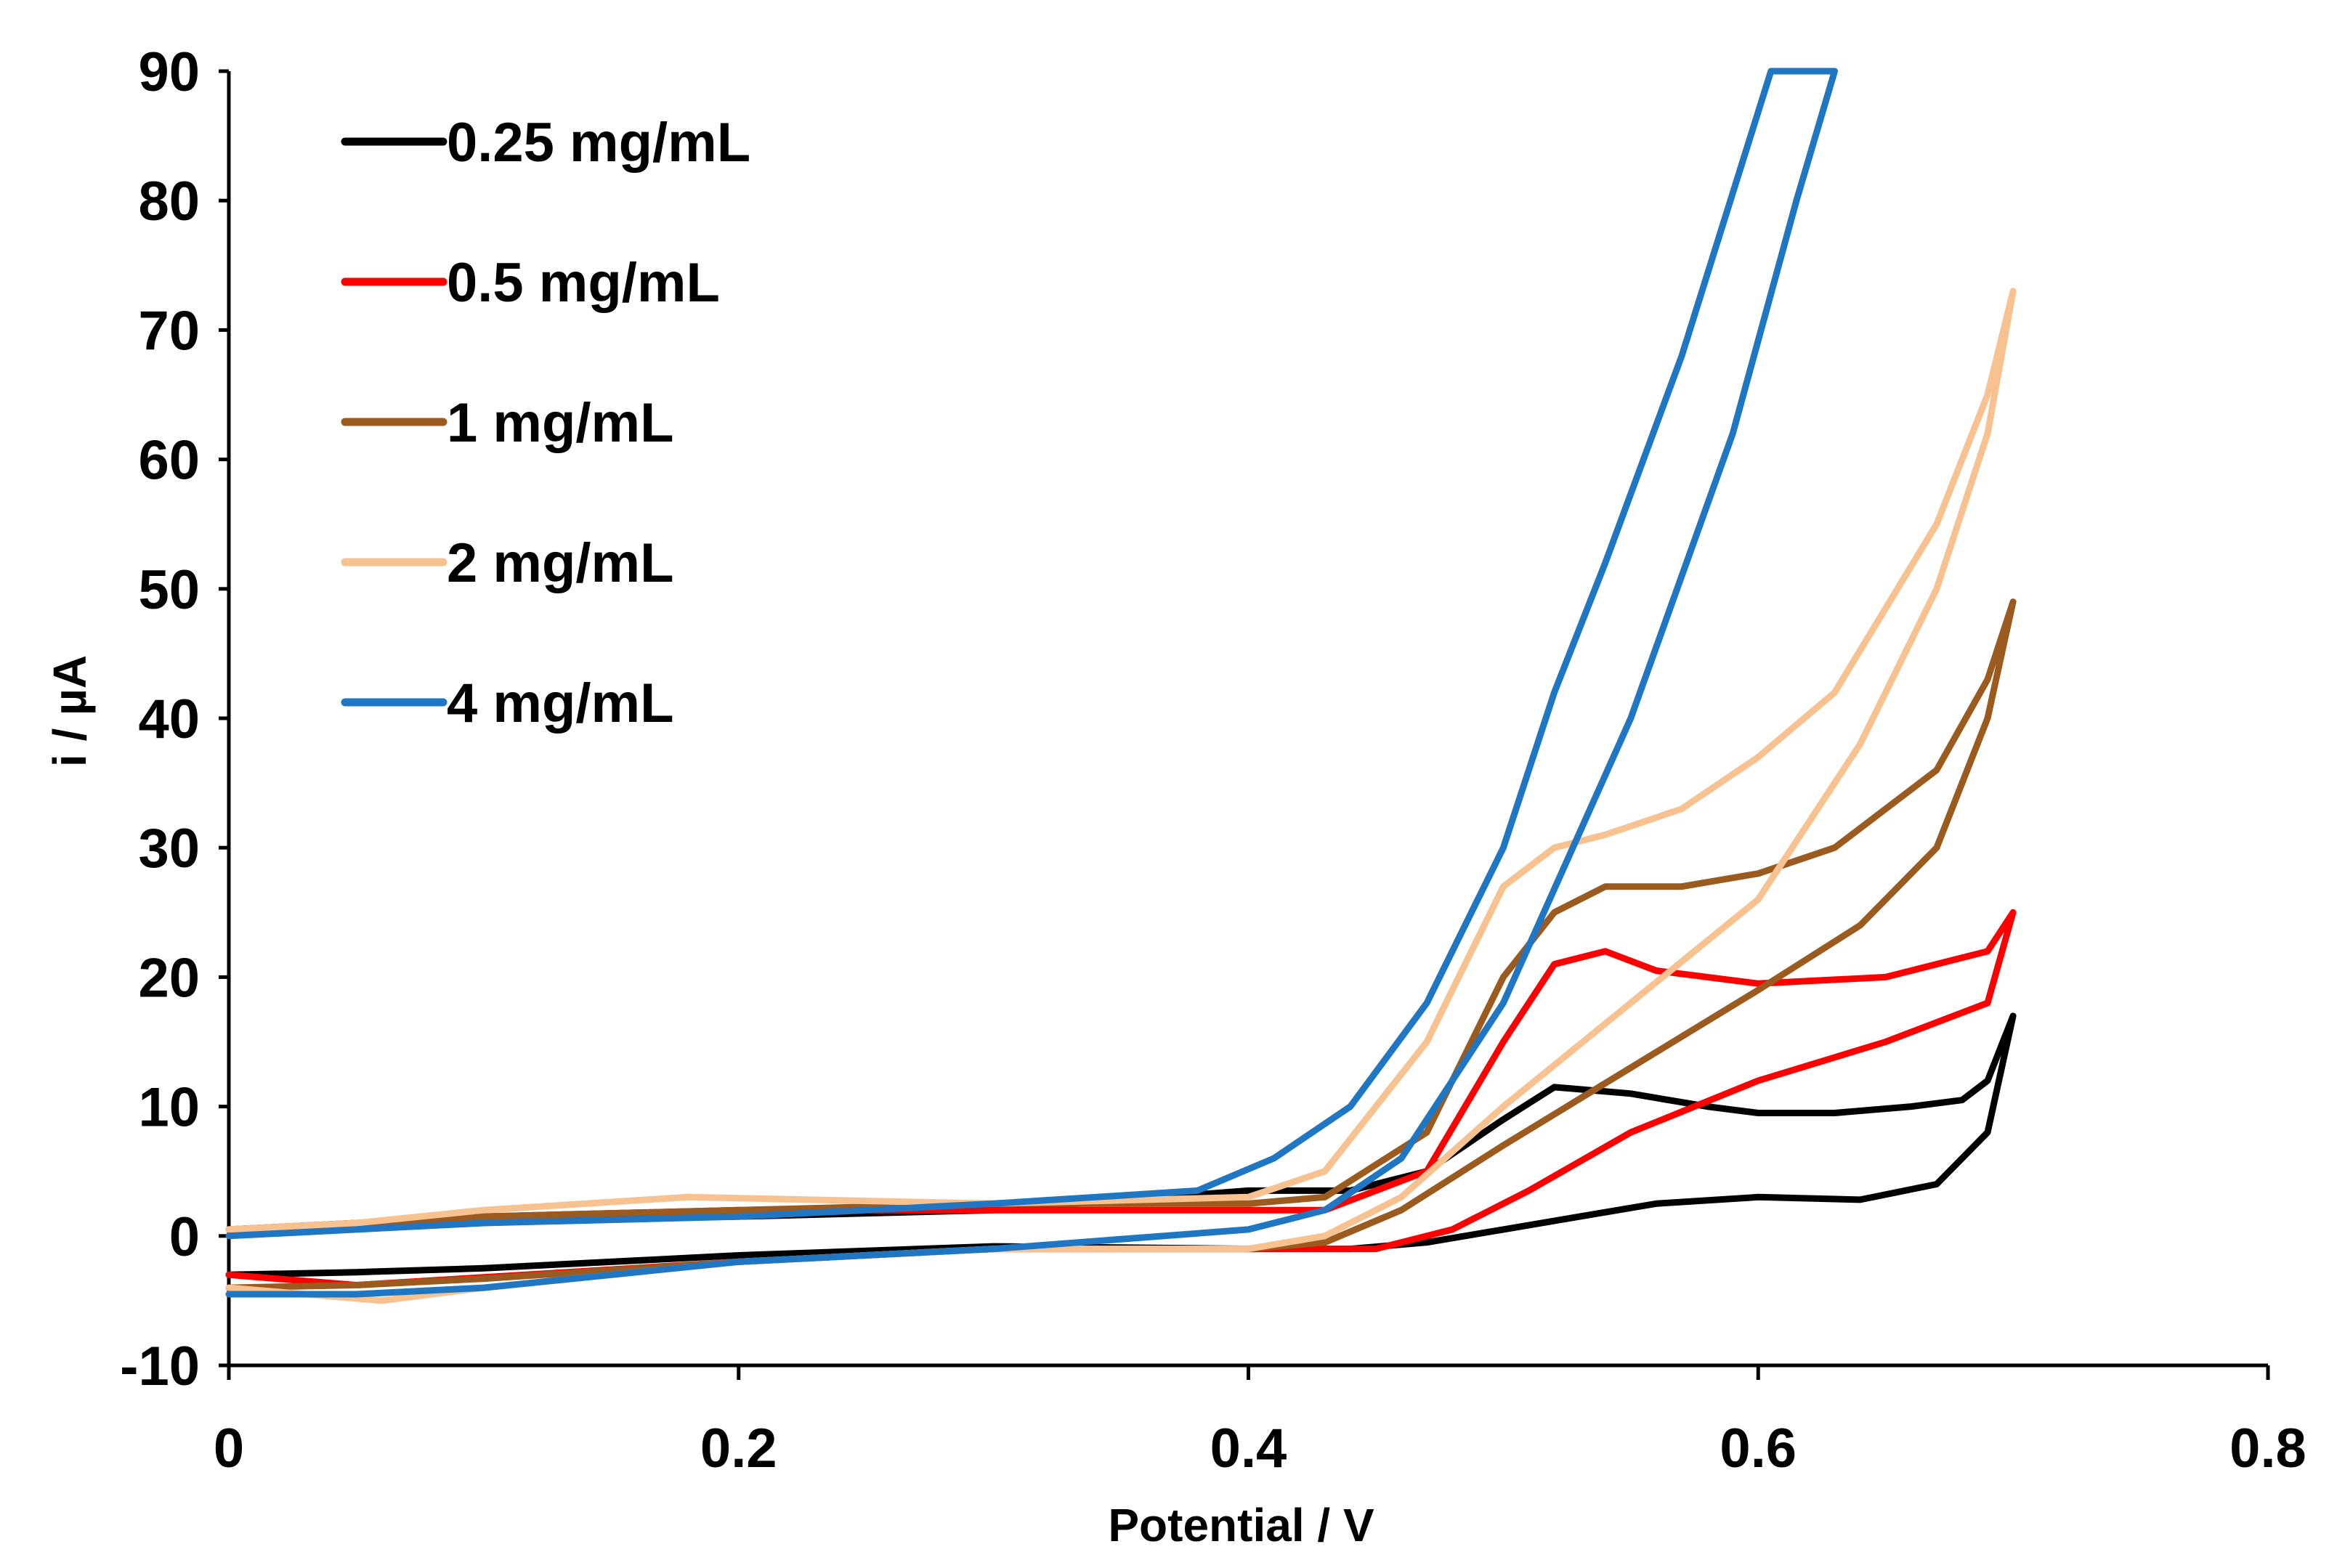 The width and height of the screenshot is (2337, 1568). What do you see at coordinates (169, 849) in the screenshot?
I see `y-tick-label: 30` at bounding box center [169, 849].